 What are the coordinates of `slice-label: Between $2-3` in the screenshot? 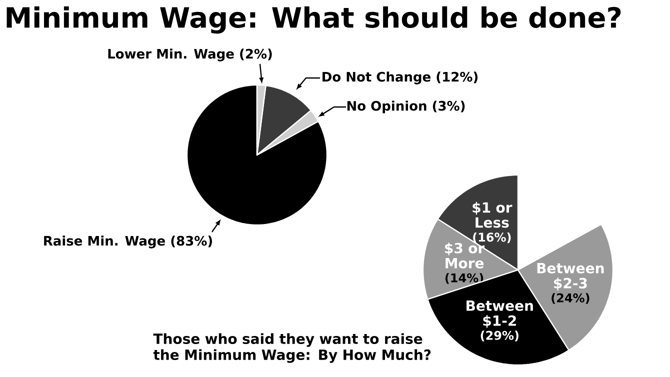 It's located at (570, 276).